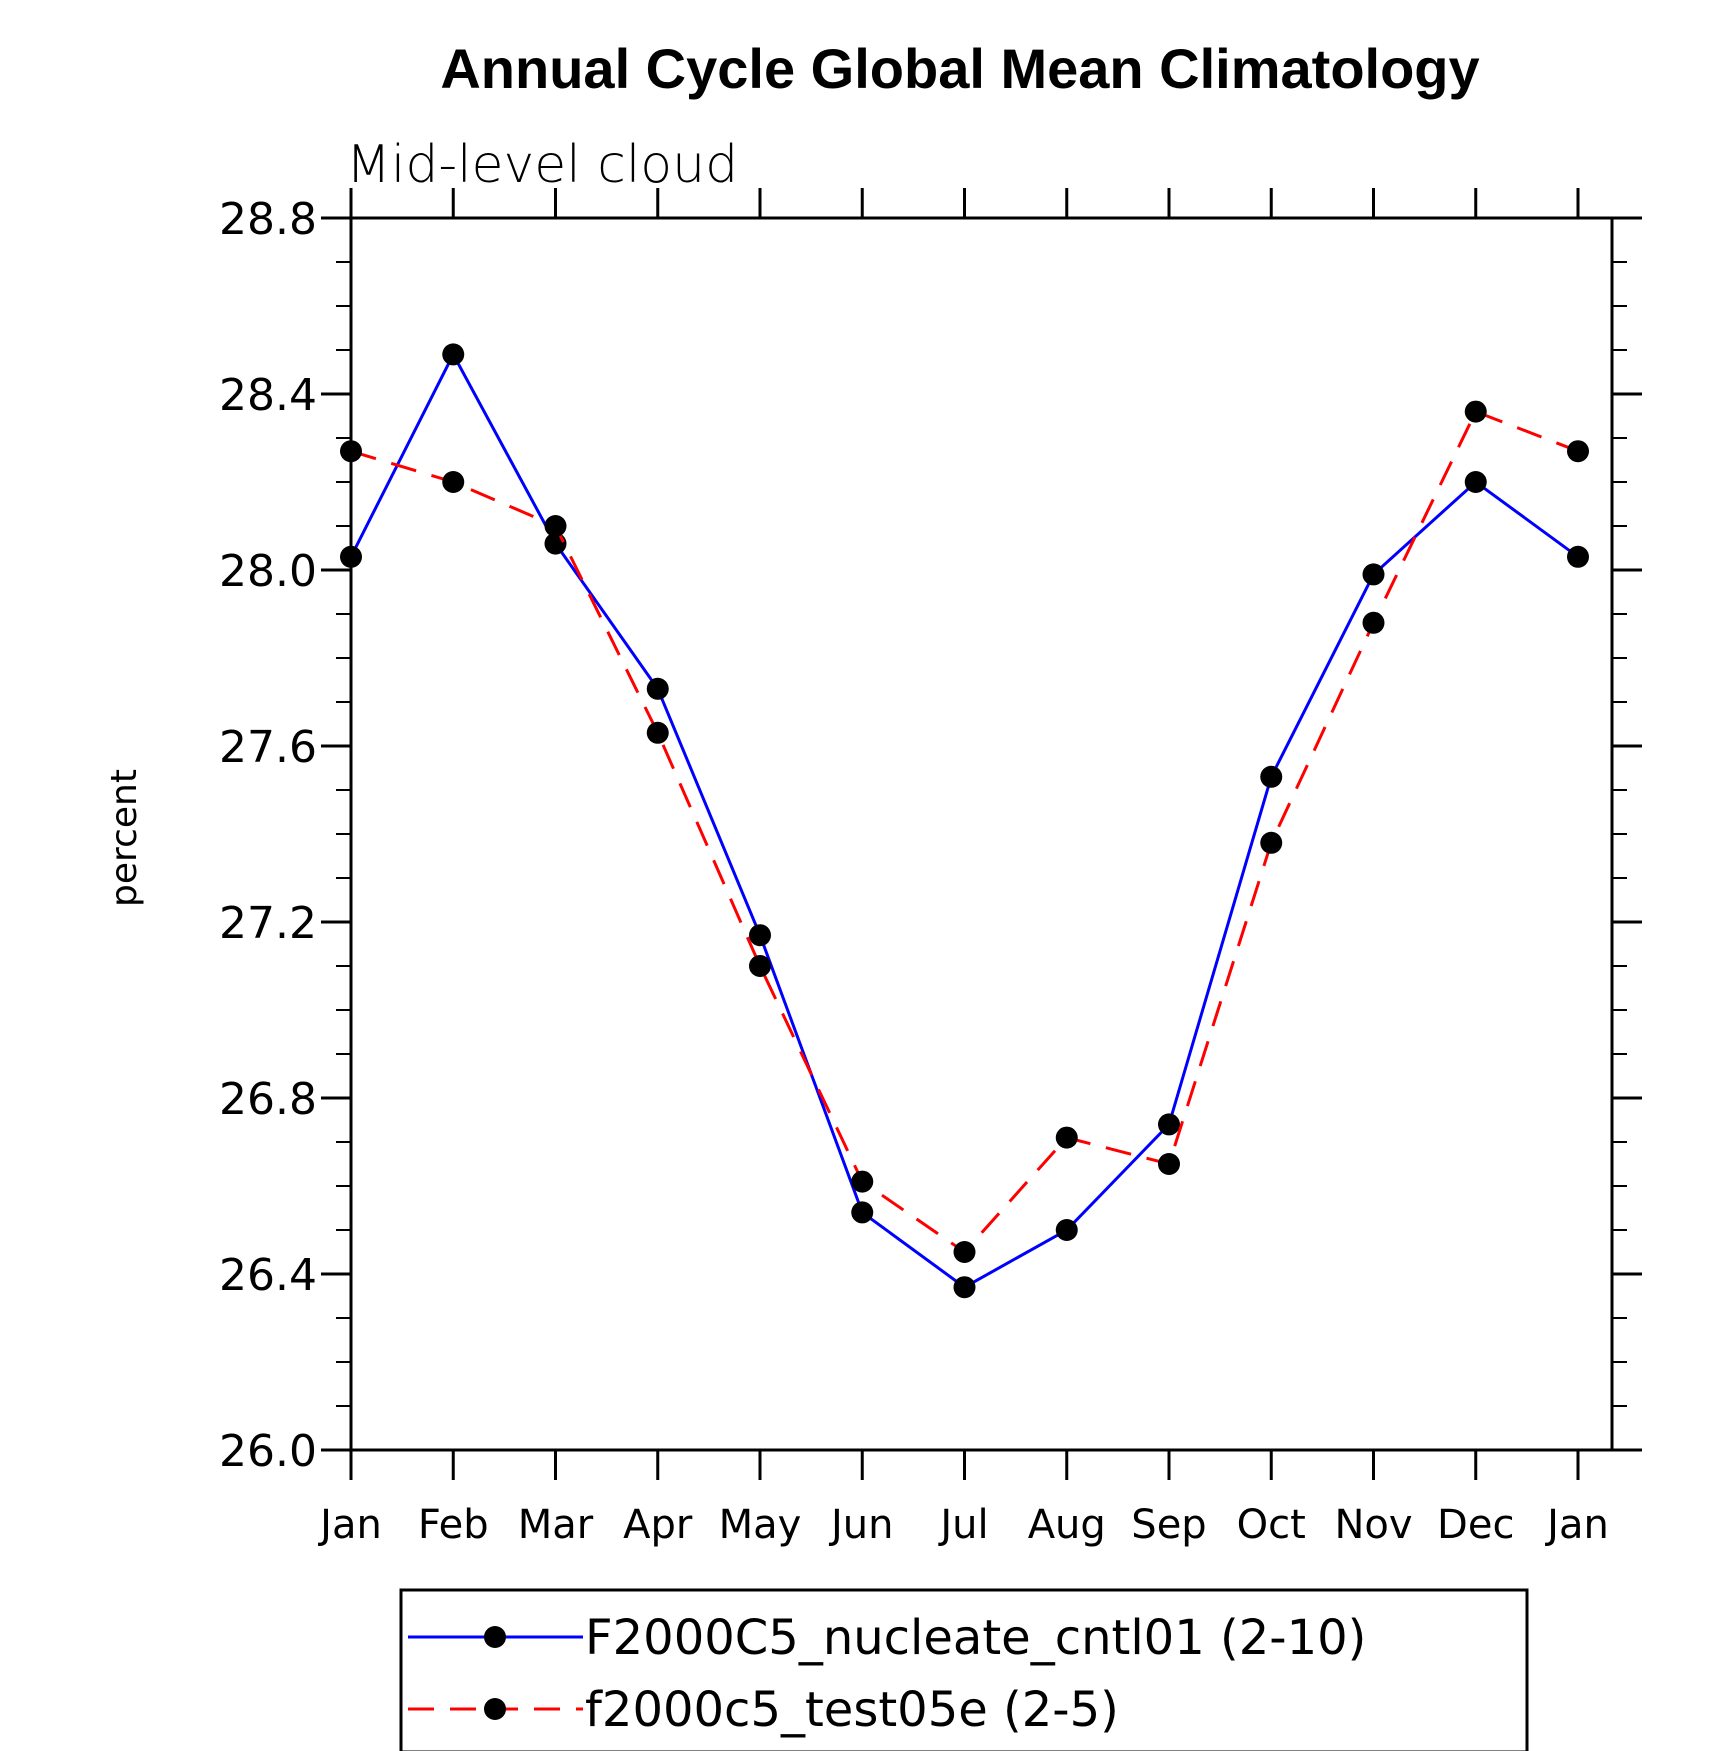  I want to click on x-tick-label: Feb, so click(453, 1525).